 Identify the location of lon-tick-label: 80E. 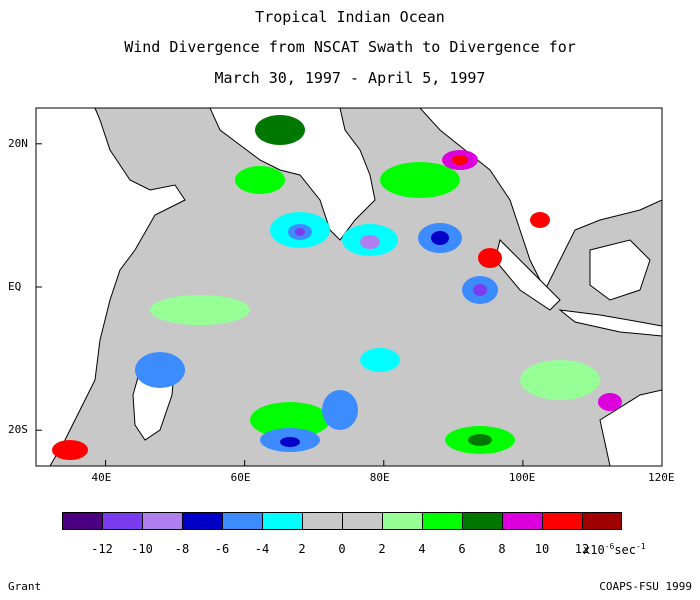
(379, 477).